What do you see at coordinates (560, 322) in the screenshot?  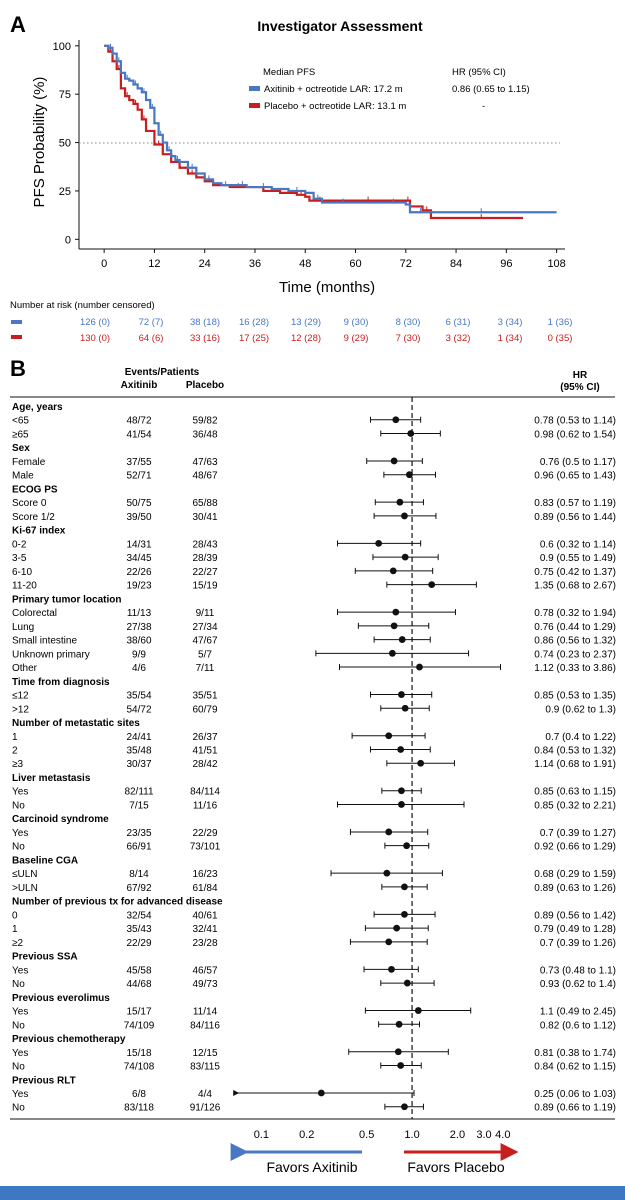 I see `at-risk-axitinib-value: 1 (36)` at bounding box center [560, 322].